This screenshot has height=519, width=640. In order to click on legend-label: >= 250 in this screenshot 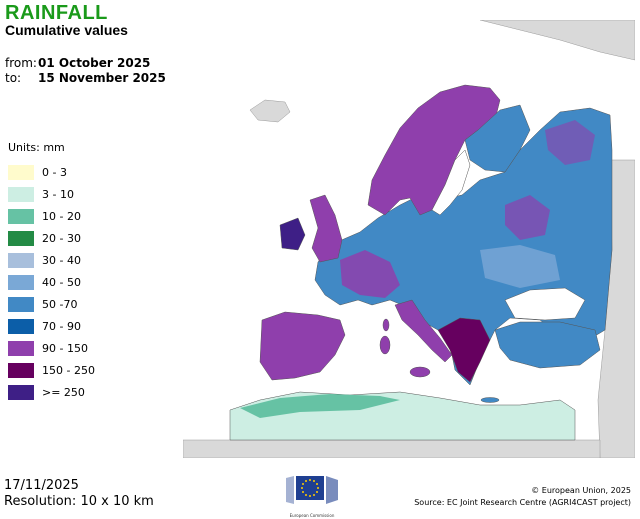, I will do `click(63, 392)`.